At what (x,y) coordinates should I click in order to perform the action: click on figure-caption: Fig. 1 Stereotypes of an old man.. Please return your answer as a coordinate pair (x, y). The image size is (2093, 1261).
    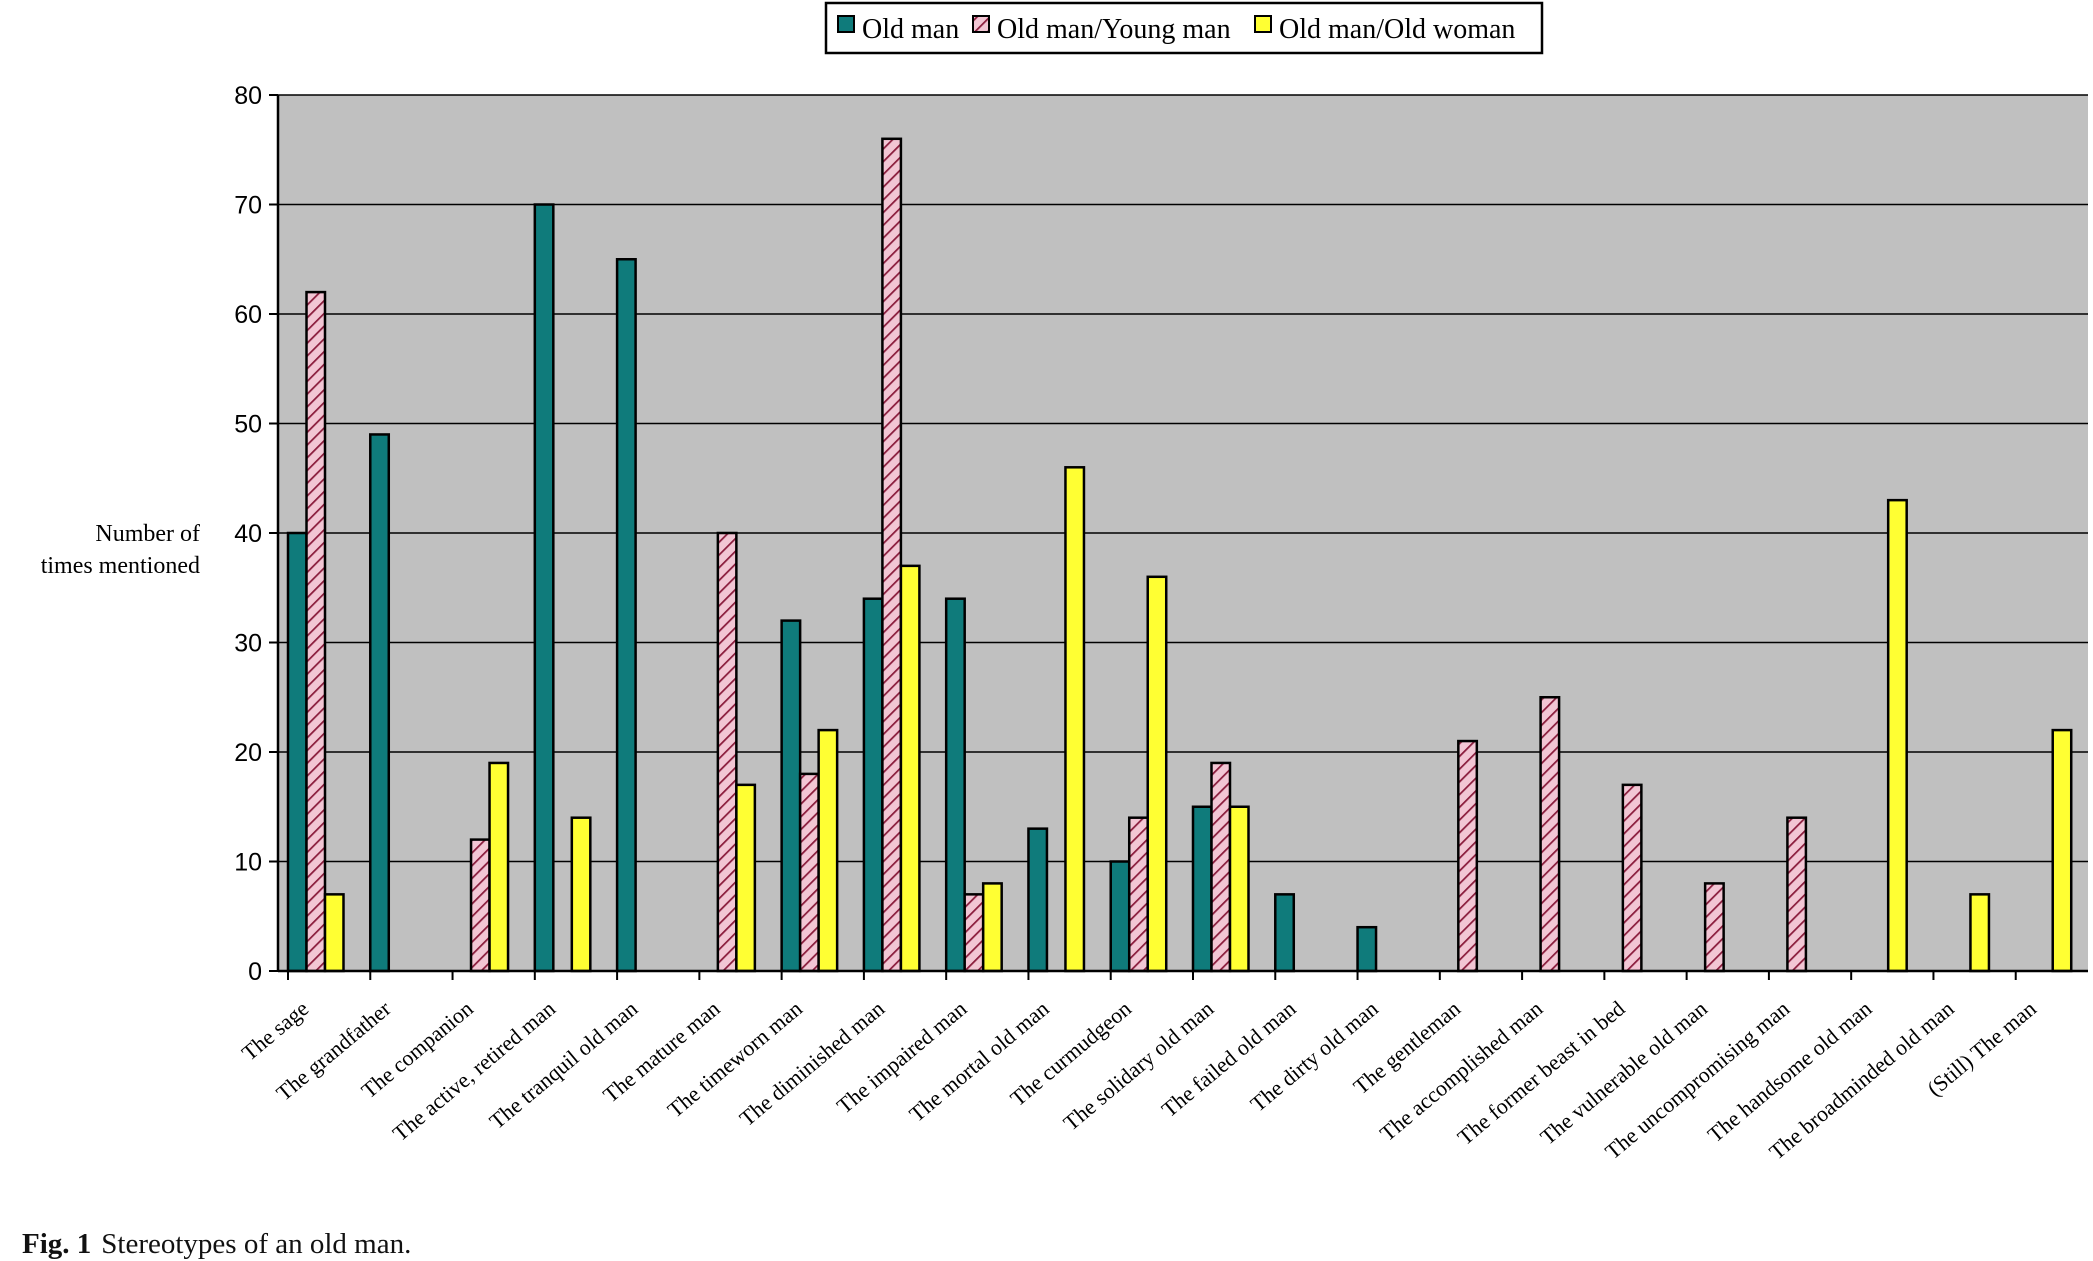
    Looking at the image, I should click on (216, 1244).